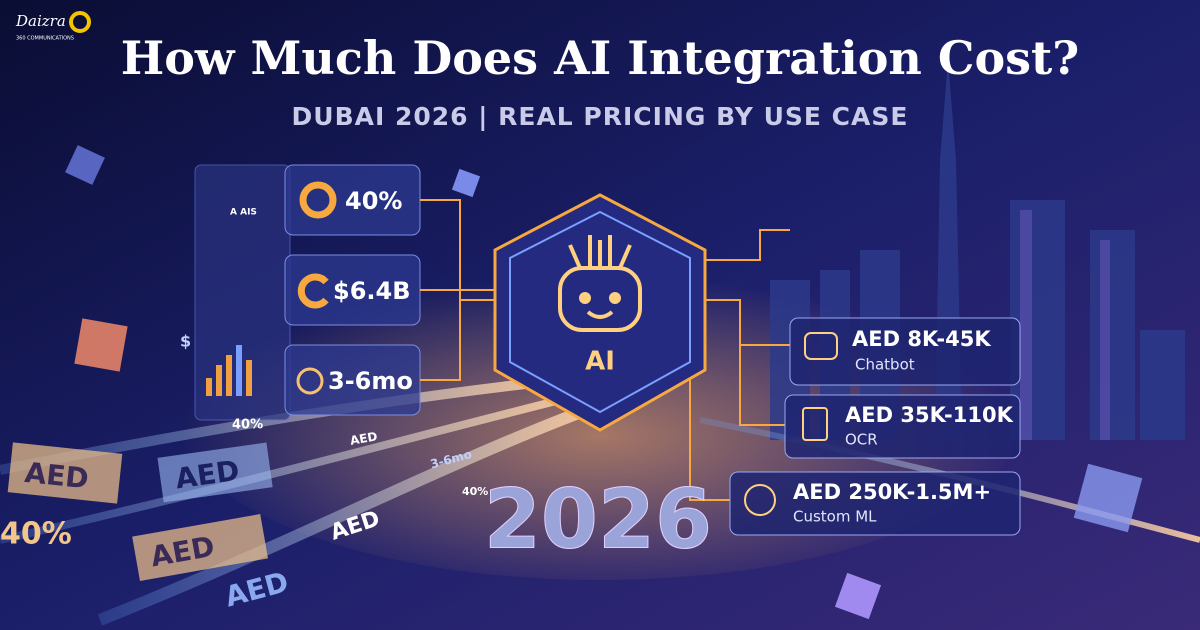 Image resolution: width=1200 pixels, height=630 pixels. Describe the element at coordinates (40, 21) in the screenshot. I see `logo-name: Daizra` at that location.